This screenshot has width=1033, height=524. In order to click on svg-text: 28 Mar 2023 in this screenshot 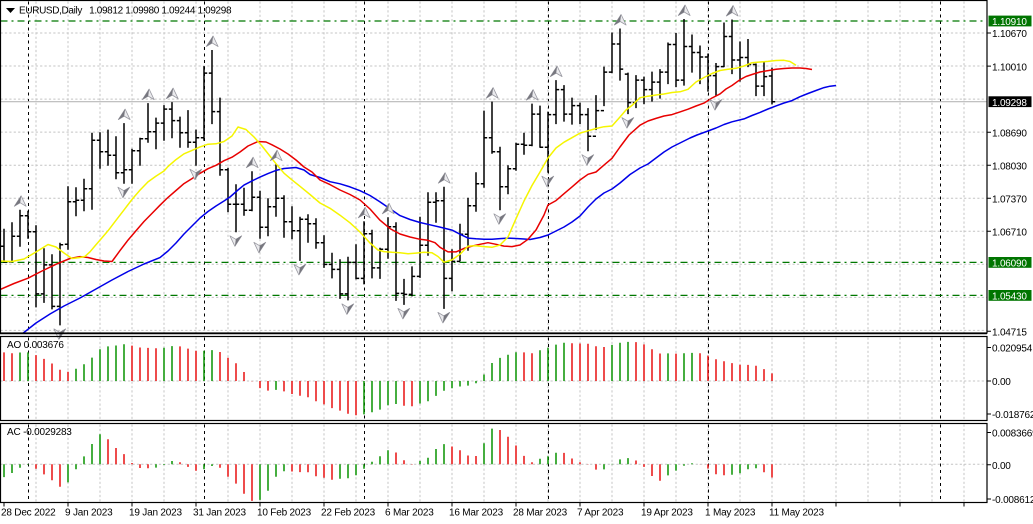, I will do `click(540, 513)`.